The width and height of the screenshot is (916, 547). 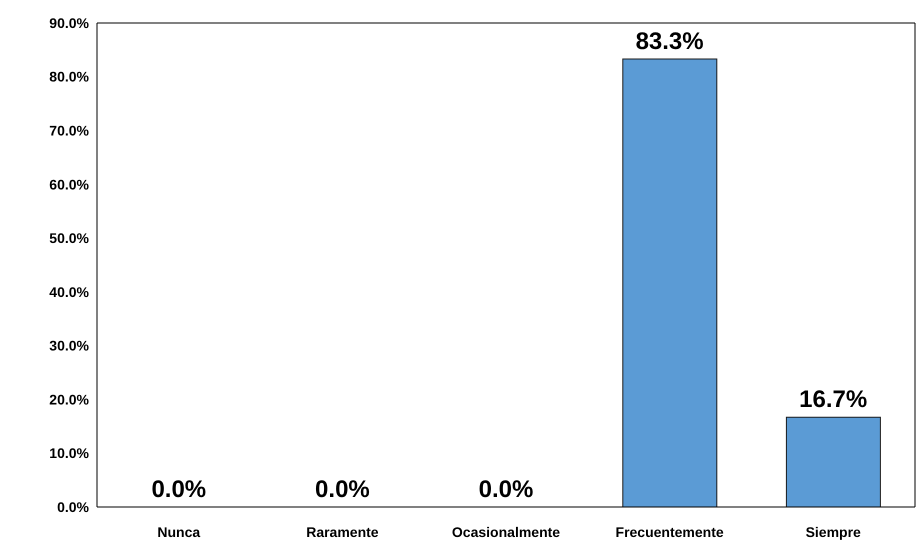 What do you see at coordinates (69, 130) in the screenshot?
I see `y-tick-label: 70.0%` at bounding box center [69, 130].